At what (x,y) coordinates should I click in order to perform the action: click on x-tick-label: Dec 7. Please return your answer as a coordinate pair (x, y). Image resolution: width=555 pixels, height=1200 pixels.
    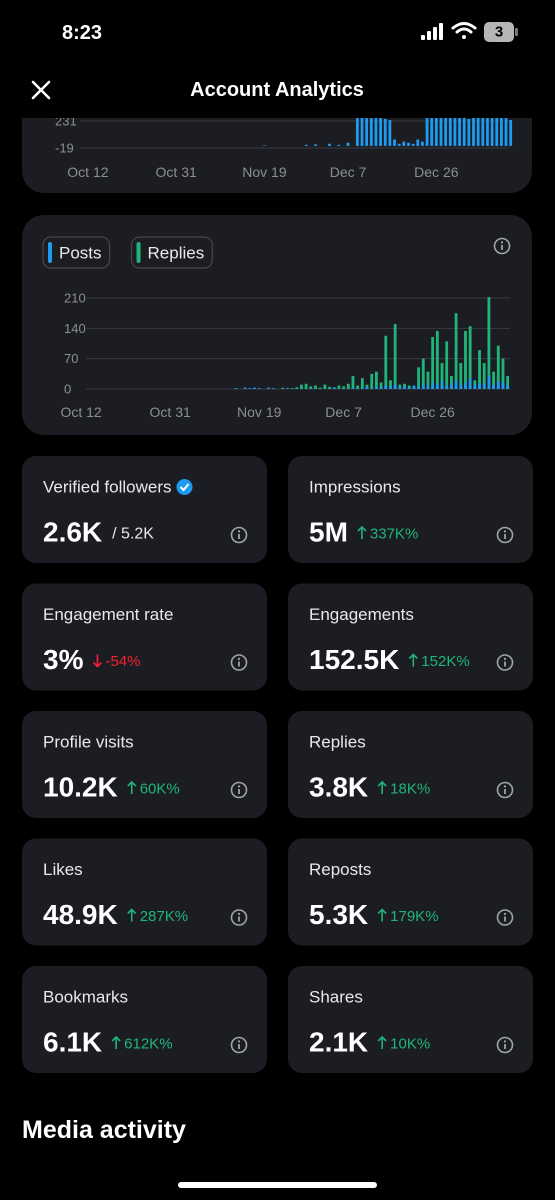
    Looking at the image, I should click on (348, 172).